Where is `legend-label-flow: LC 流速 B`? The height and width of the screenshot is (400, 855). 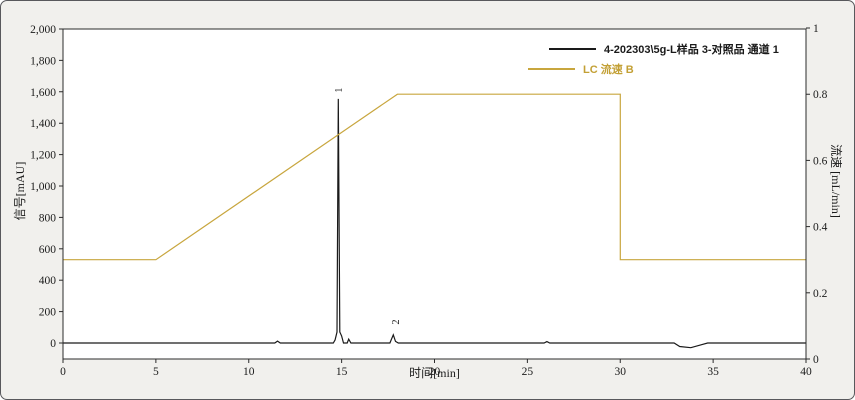 legend-label-flow: LC 流速 B is located at coordinates (608, 70).